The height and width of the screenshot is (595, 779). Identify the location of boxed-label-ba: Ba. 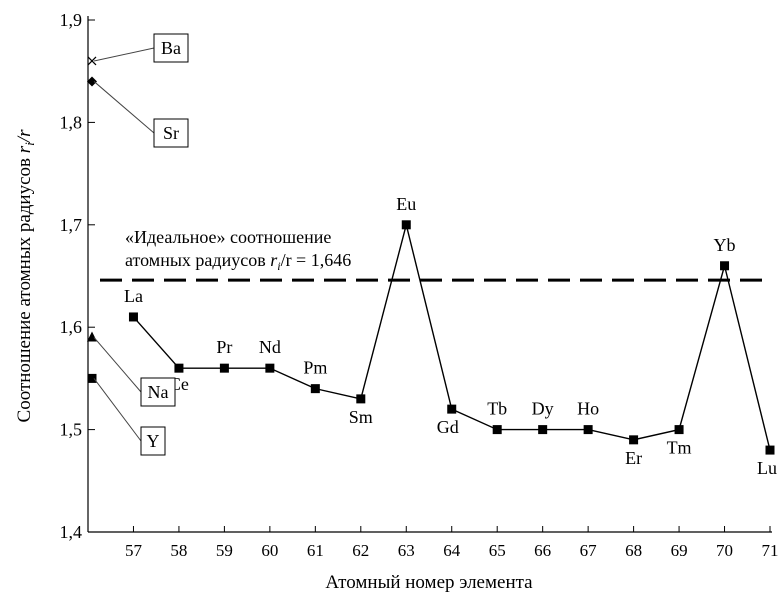
(171, 48).